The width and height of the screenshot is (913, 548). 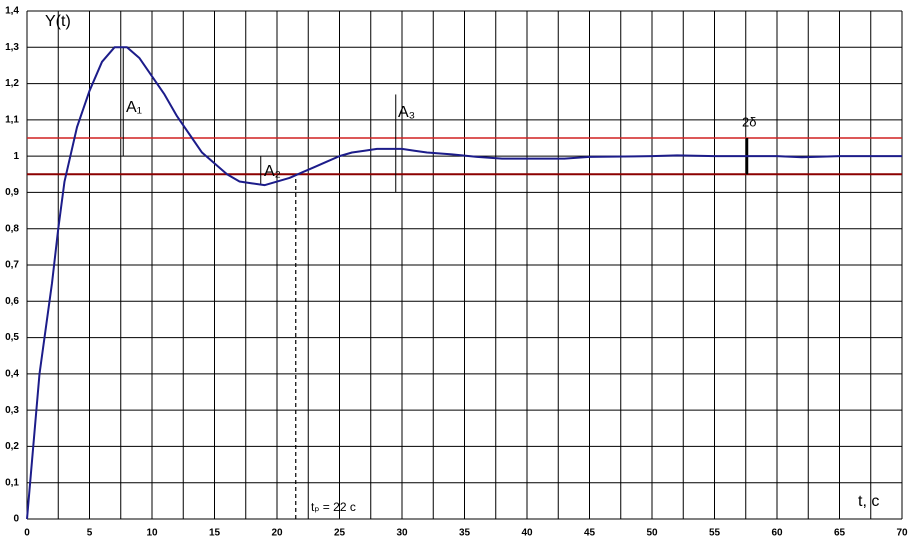 What do you see at coordinates (272, 171) in the screenshot?
I see `annotation: A₂` at bounding box center [272, 171].